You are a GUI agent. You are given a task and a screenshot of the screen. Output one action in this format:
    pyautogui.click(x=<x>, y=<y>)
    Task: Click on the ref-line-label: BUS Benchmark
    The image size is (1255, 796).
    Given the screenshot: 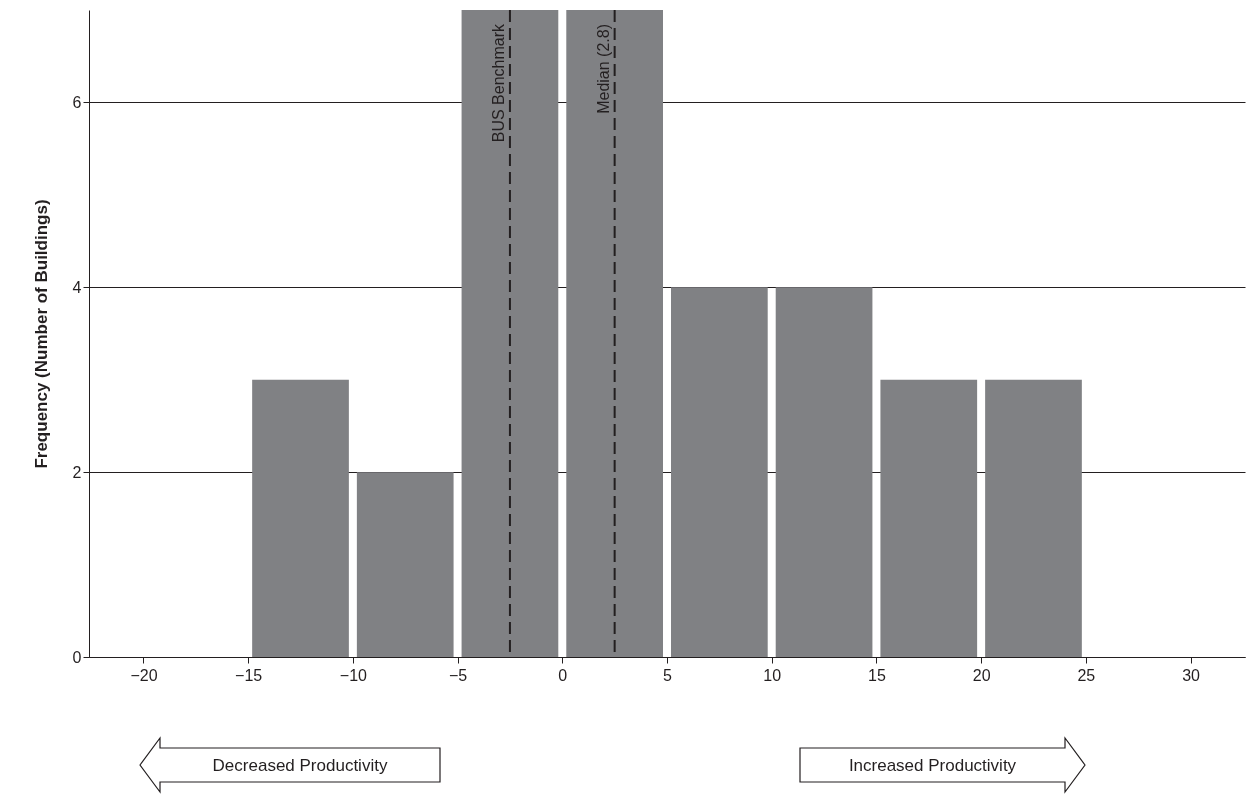 What is the action you would take?
    pyautogui.click(x=498, y=83)
    